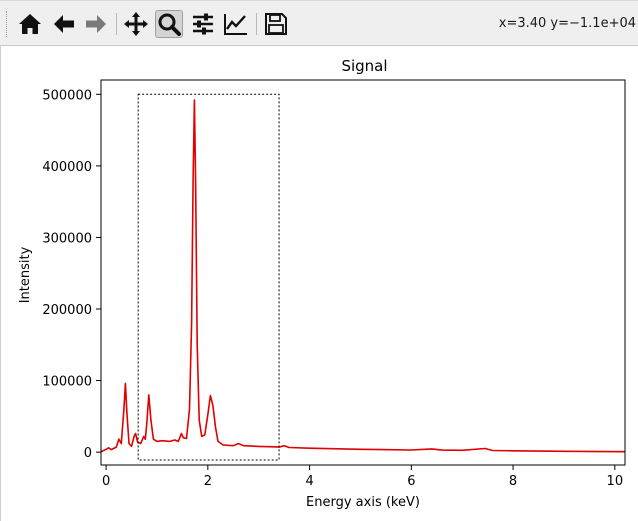  I want to click on y-tick-label: 100000, so click(67, 382).